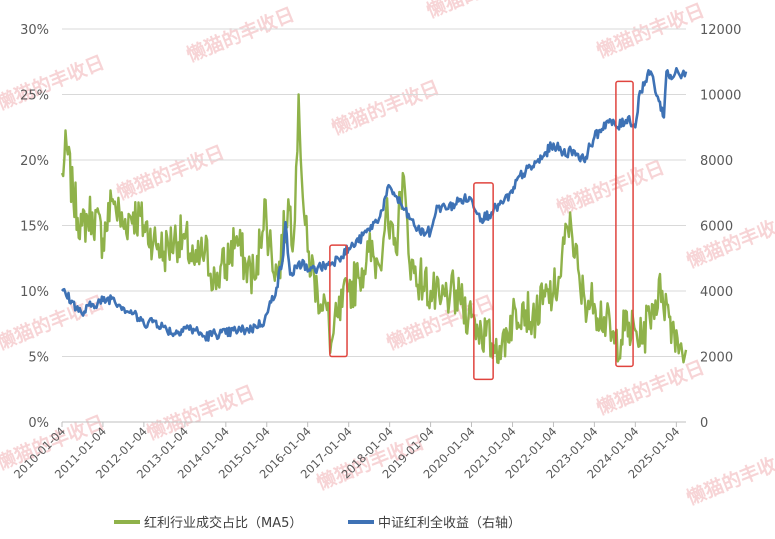 The width and height of the screenshot is (775, 539). I want to click on left-tick-label: 5%, so click(38, 358).